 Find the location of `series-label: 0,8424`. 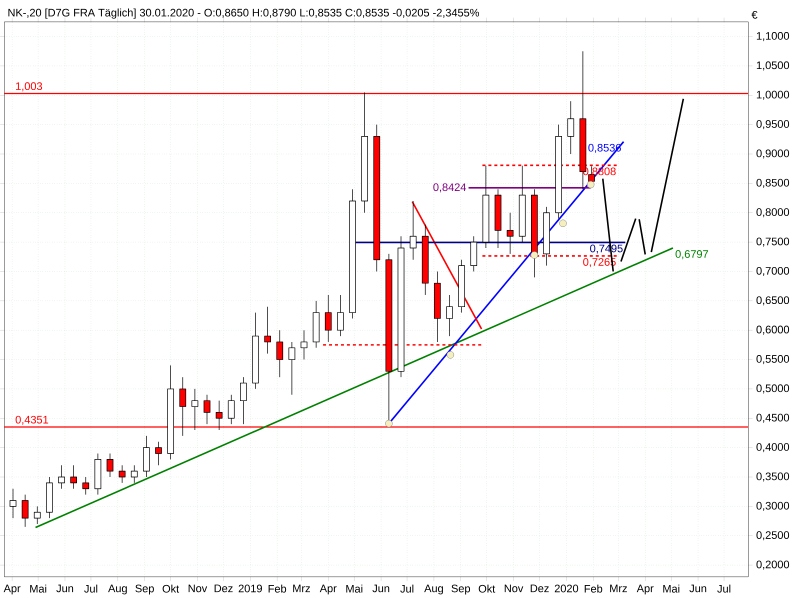

series-label: 0,8424 is located at coordinates (449, 187).